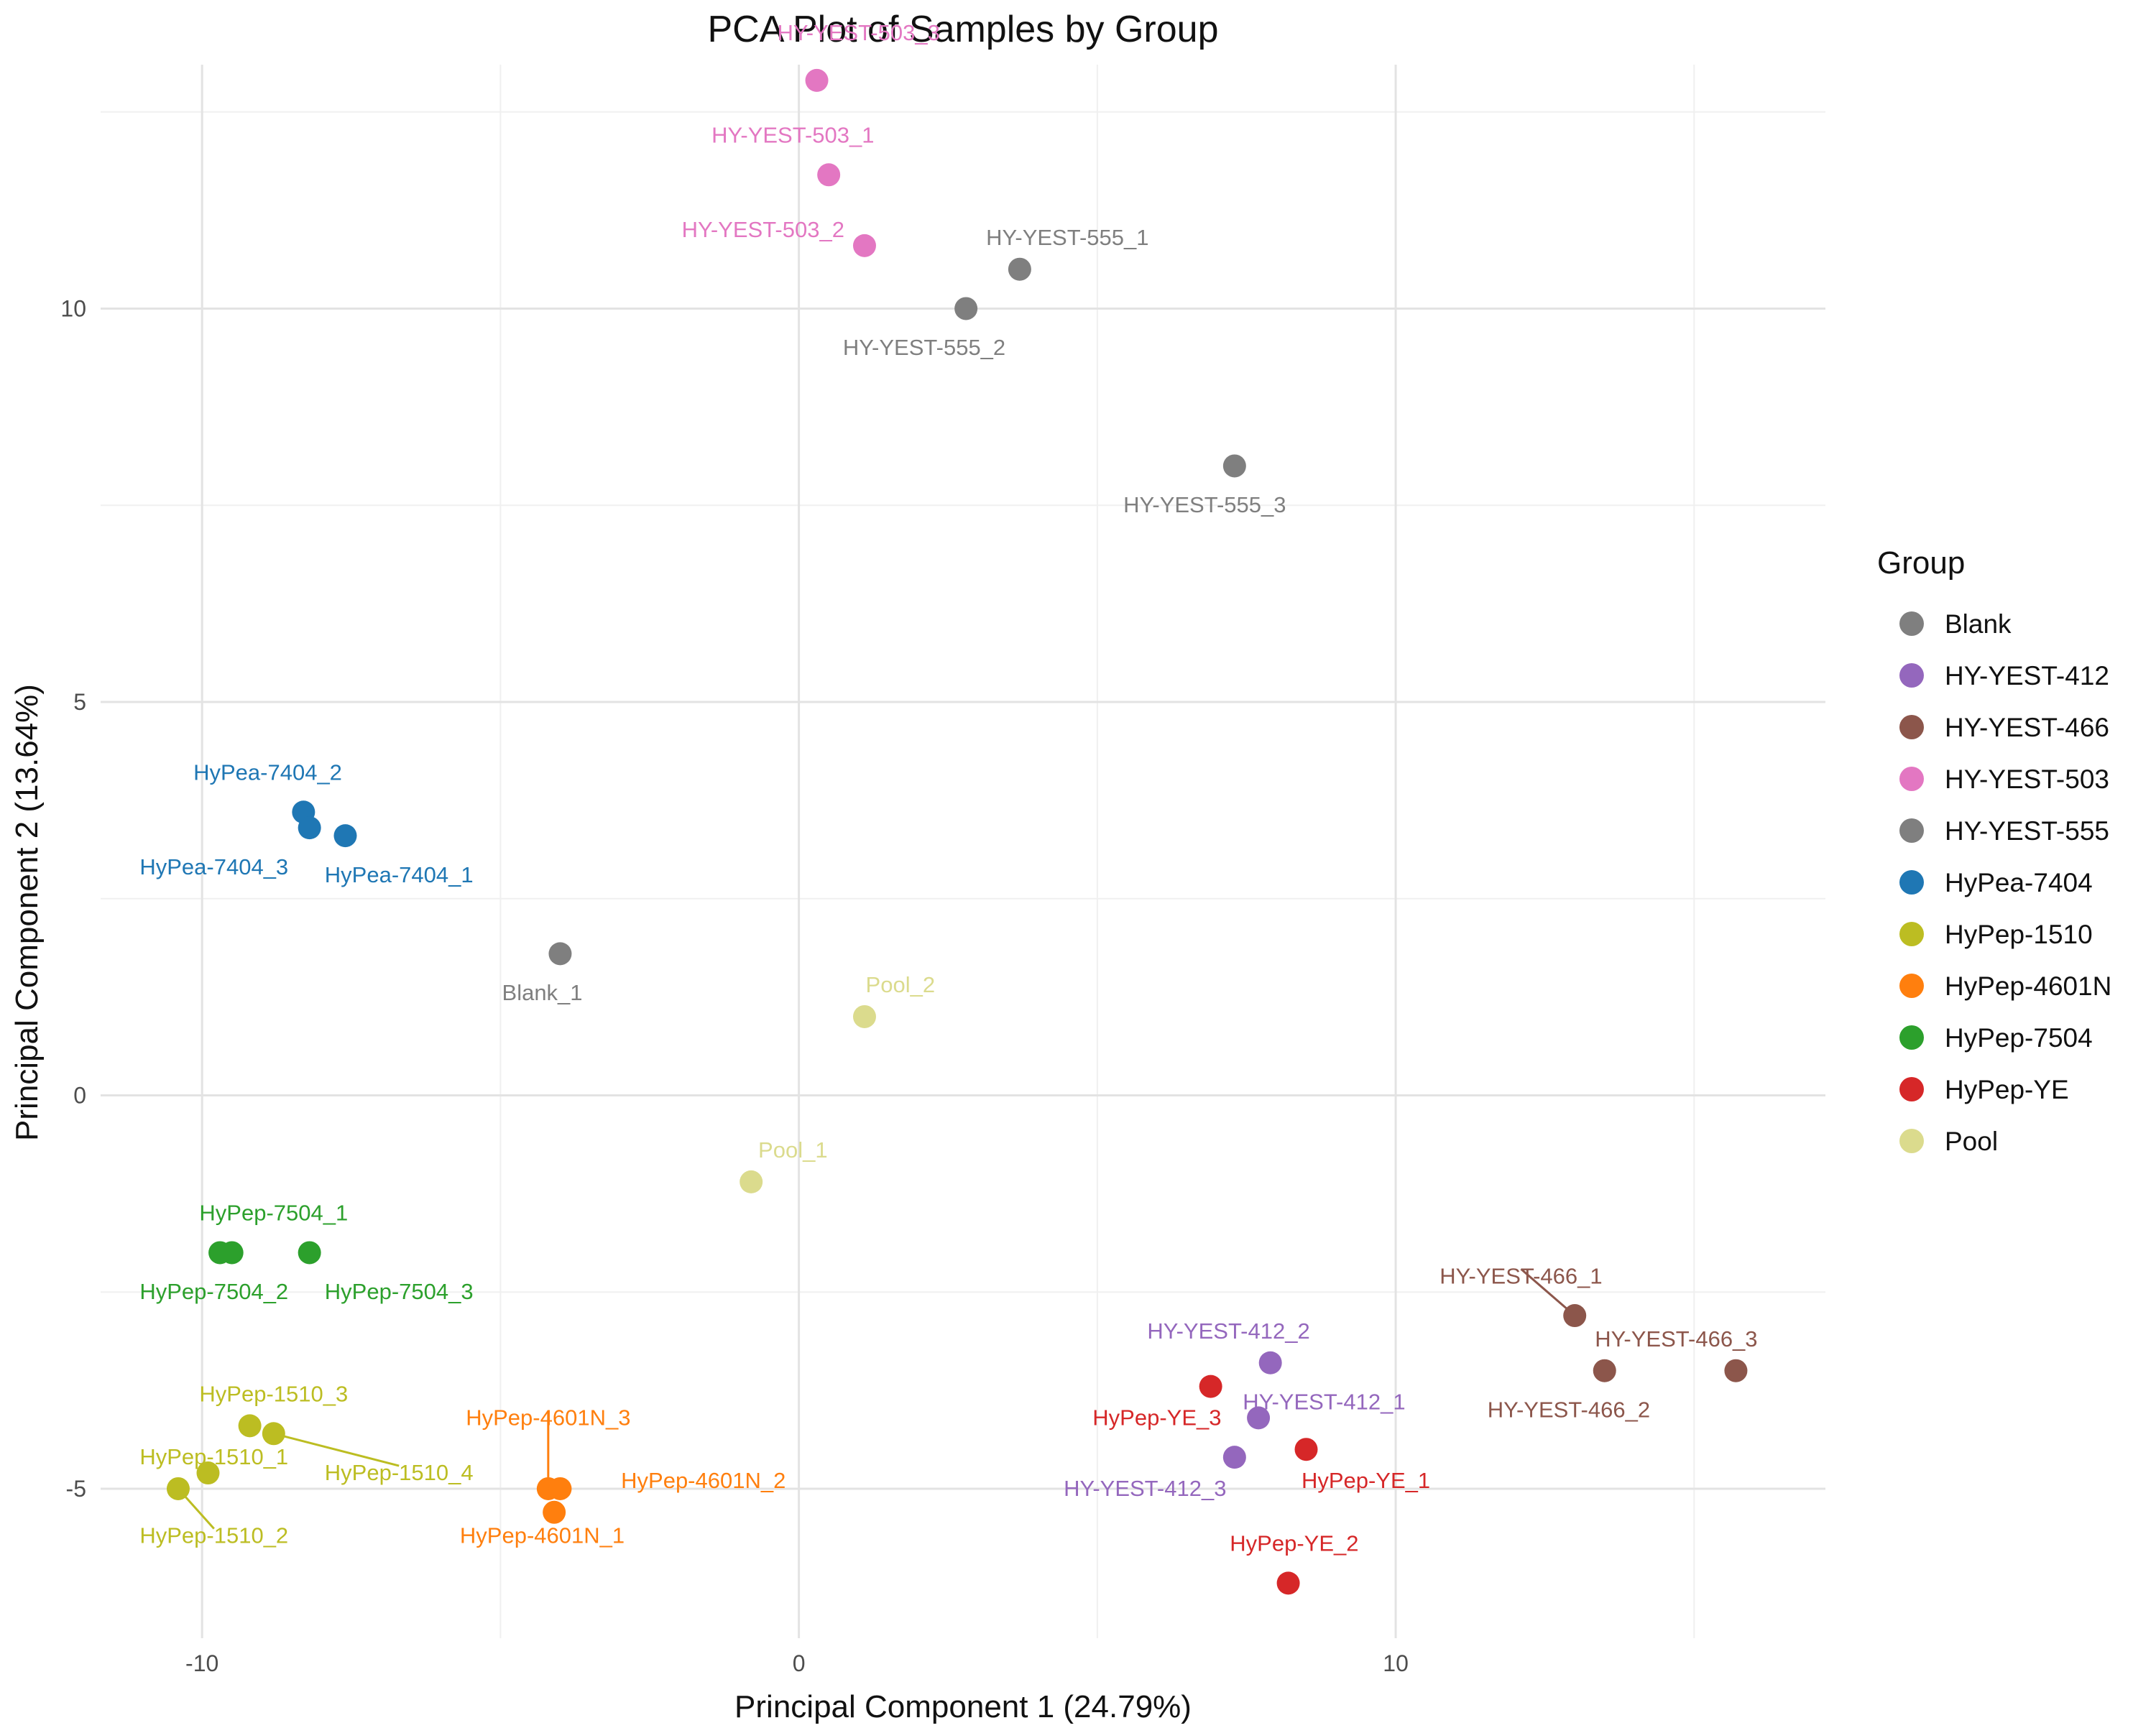 The image size is (2156, 1728). Describe the element at coordinates (542, 993) in the screenshot. I see `point-label: Blank_1` at that location.